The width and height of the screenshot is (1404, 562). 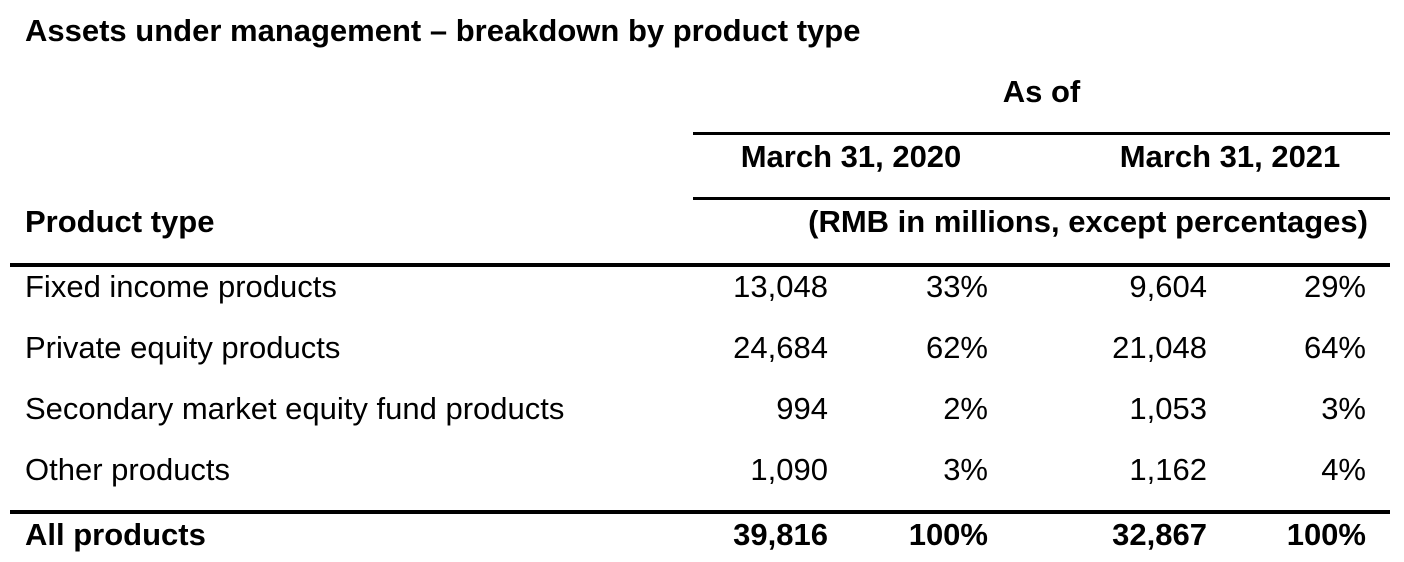 I want to click on row-label: All products, so click(x=115, y=534).